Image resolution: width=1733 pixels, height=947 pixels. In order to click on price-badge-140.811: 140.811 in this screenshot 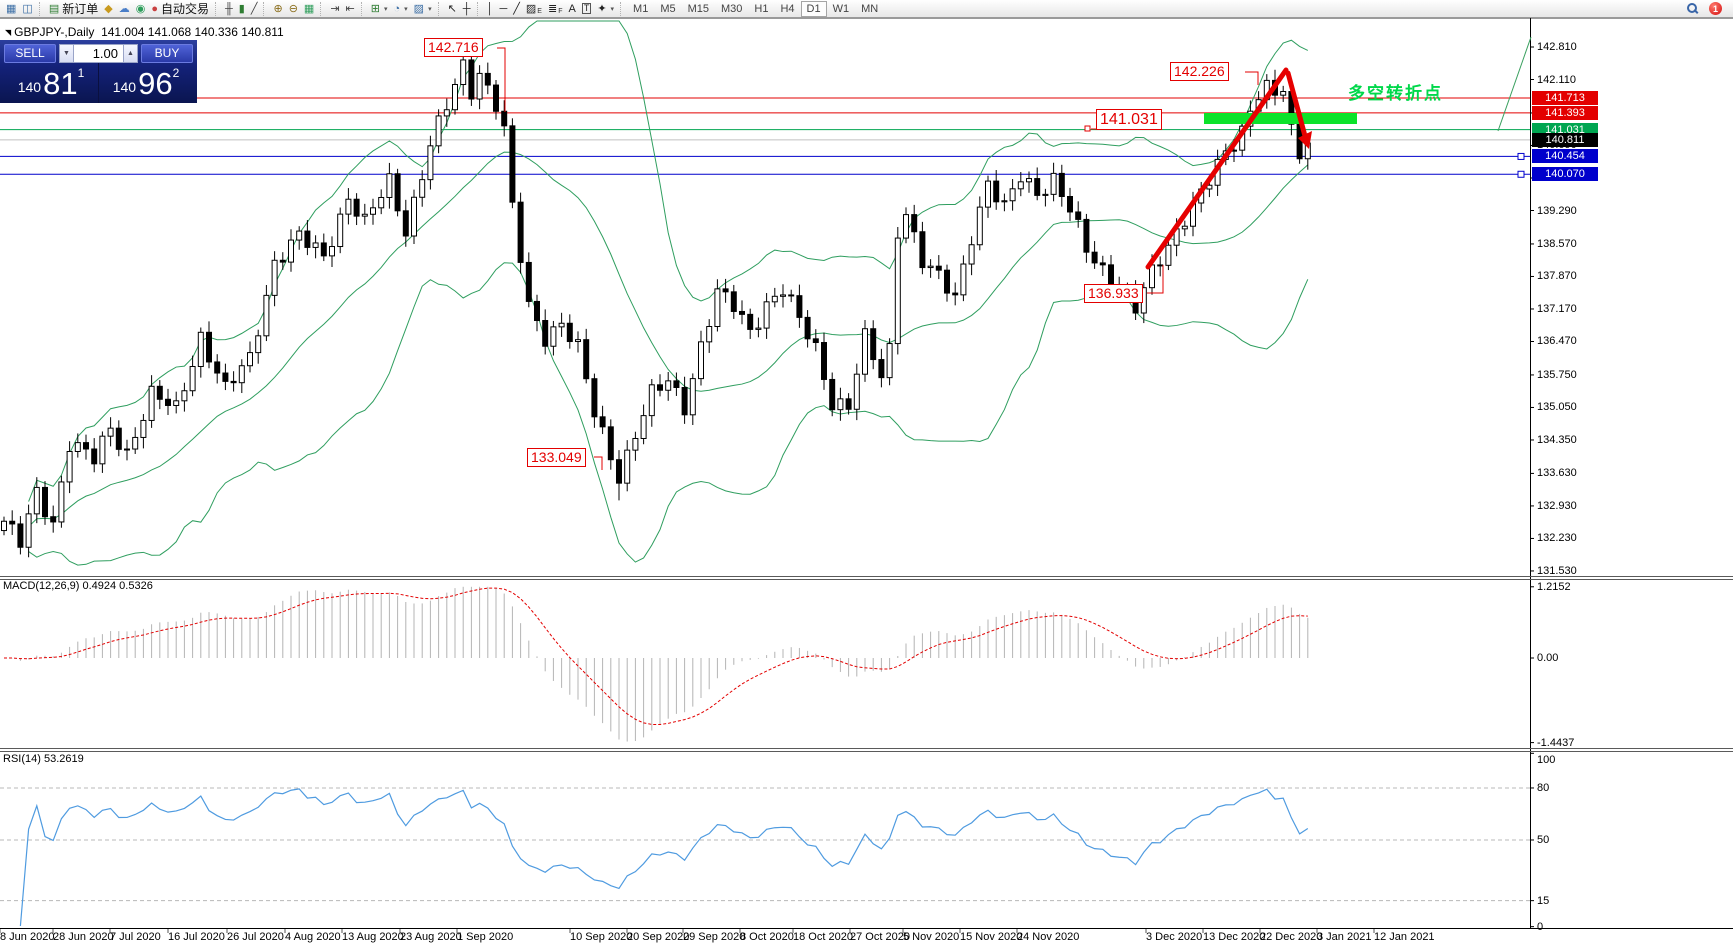, I will do `click(1565, 139)`.